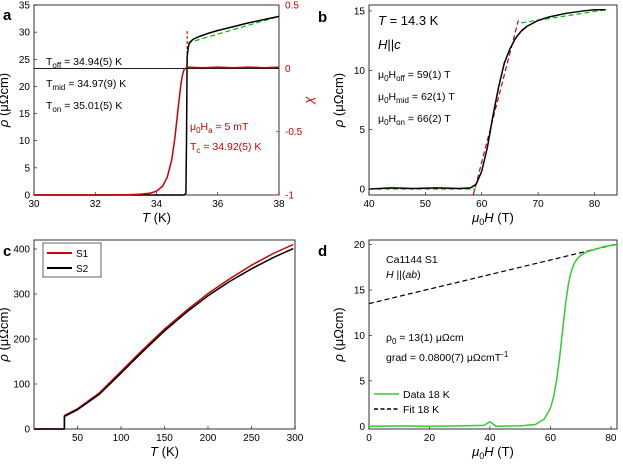 The width and height of the screenshot is (623, 467). Describe the element at coordinates (25, 87) in the screenshot. I see `y-tick-label-a: 20` at that location.